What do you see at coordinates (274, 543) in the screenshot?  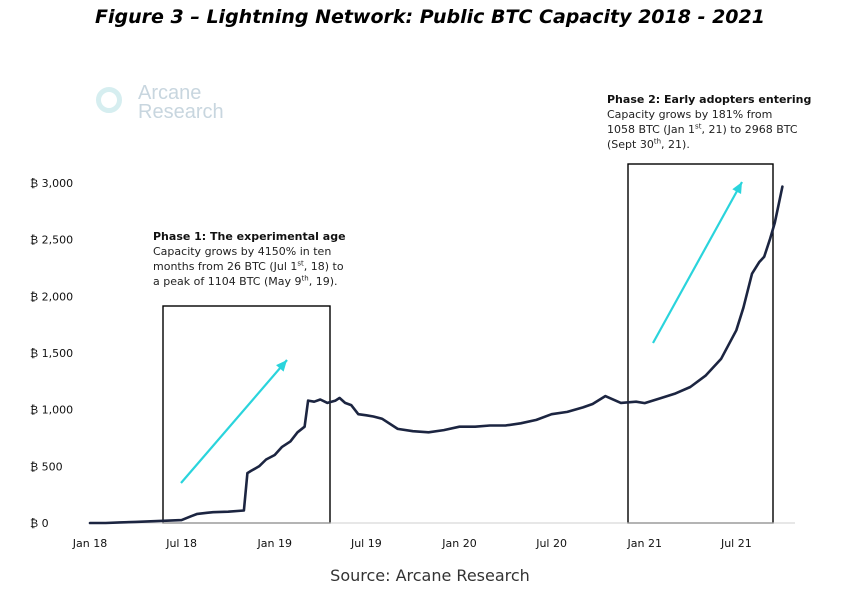 I see `x-tick-label: Jan 19` at bounding box center [274, 543].